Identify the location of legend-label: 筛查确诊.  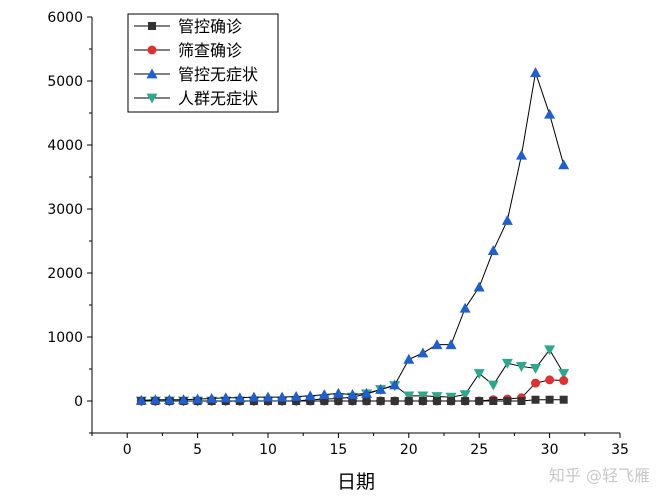
(210, 50).